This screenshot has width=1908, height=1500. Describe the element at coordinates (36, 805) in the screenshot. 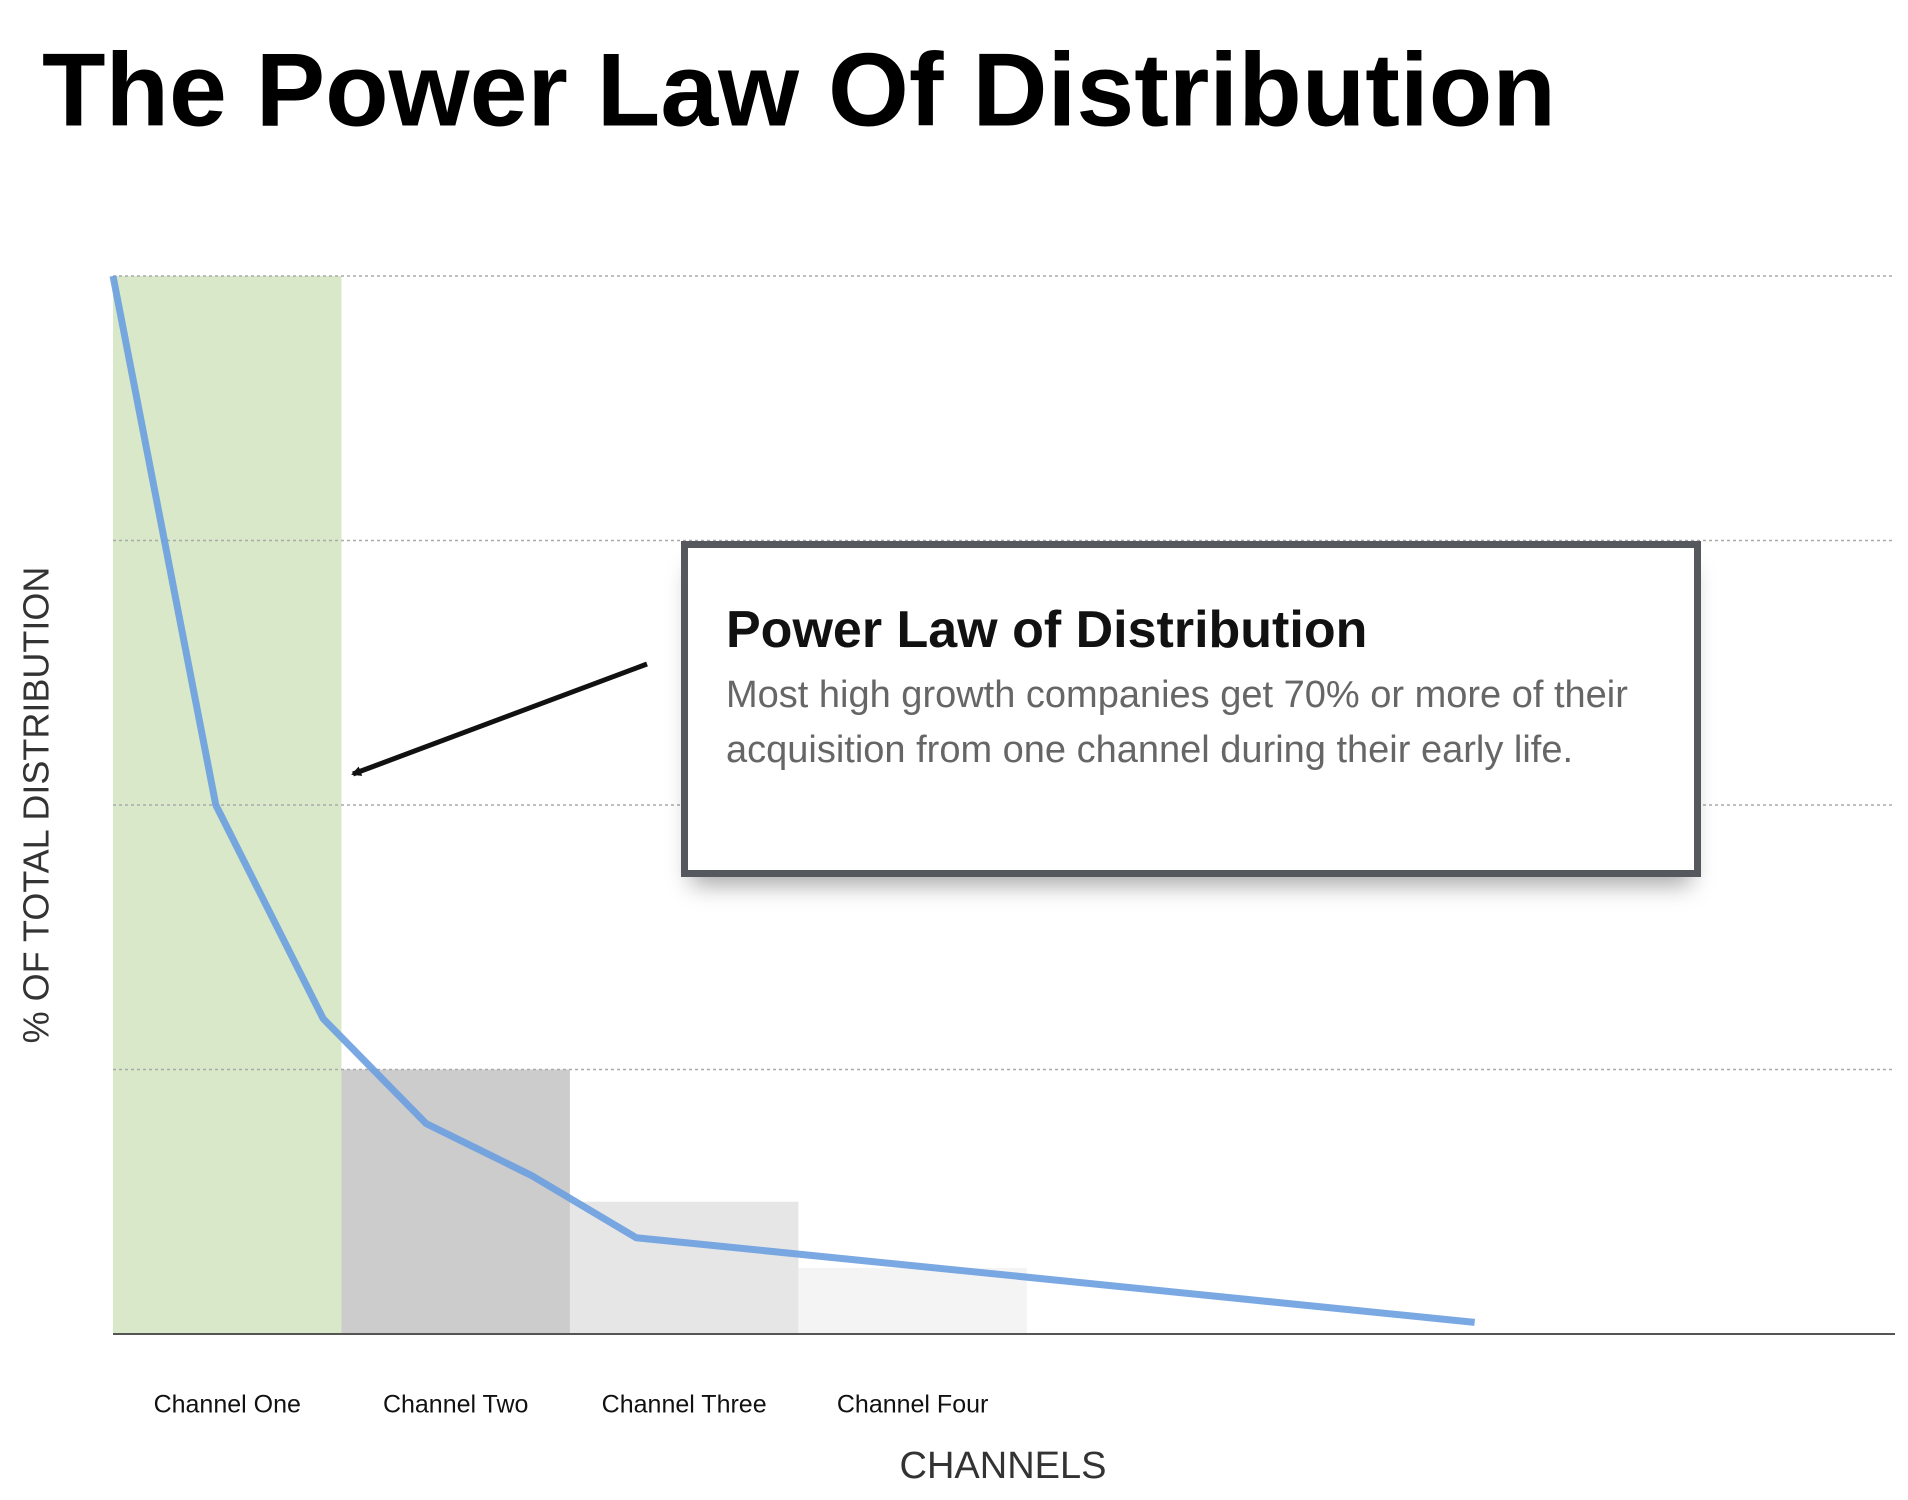

I see `y-axis-label: % OF TOTAL DISTRIBUTION` at that location.